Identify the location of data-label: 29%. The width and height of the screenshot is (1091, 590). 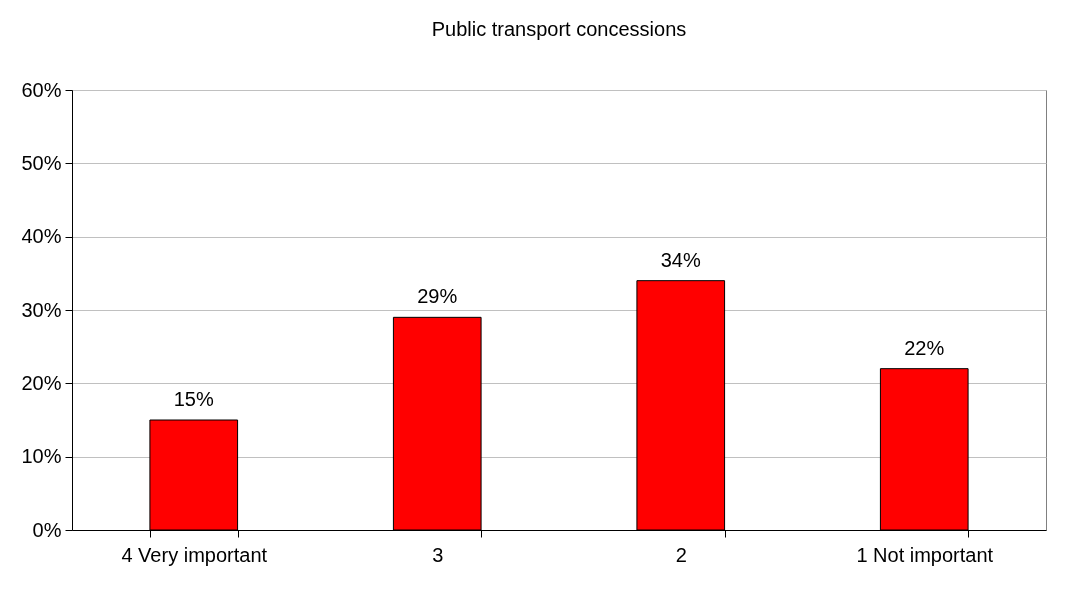
(437, 296).